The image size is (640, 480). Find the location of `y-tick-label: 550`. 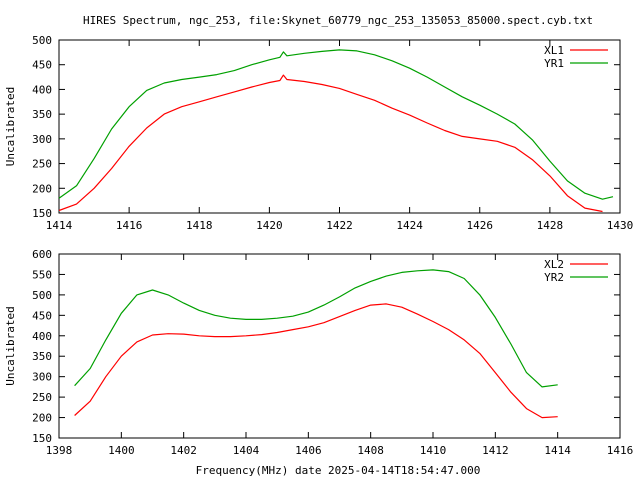

y-tick-label: 550 is located at coordinates (42, 274).